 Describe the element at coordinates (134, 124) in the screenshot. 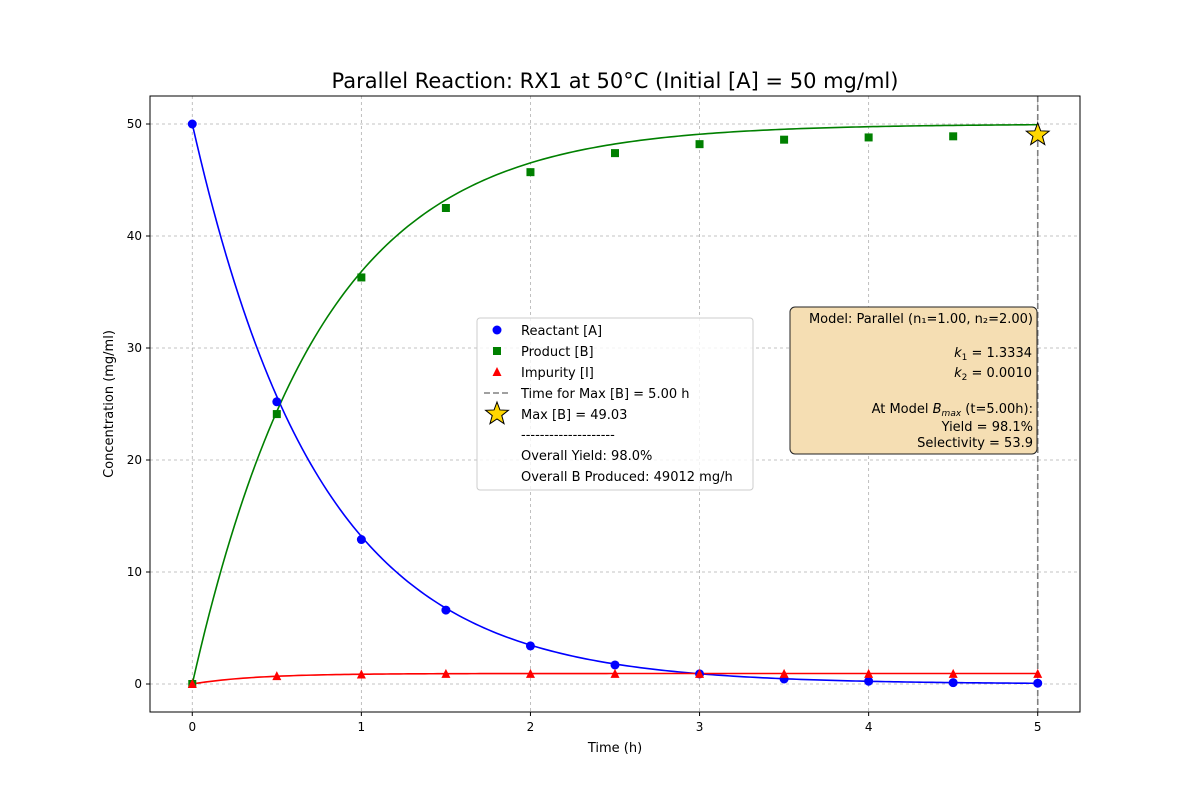

I see `y-tick-label: 50` at that location.